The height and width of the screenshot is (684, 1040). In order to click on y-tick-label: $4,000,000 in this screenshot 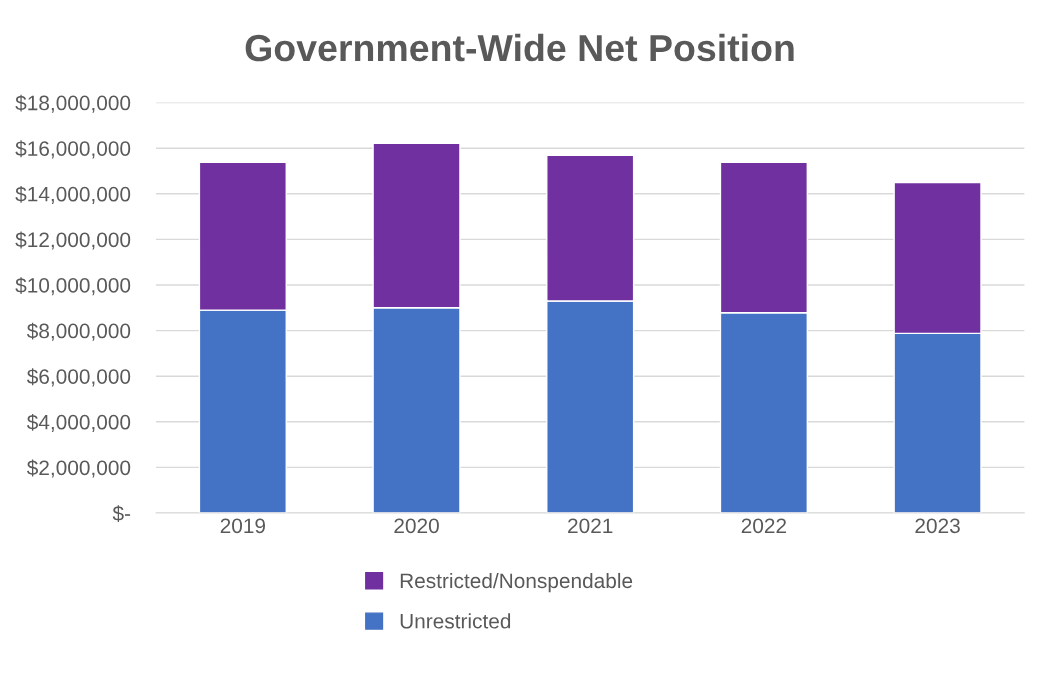, I will do `click(78, 423)`.